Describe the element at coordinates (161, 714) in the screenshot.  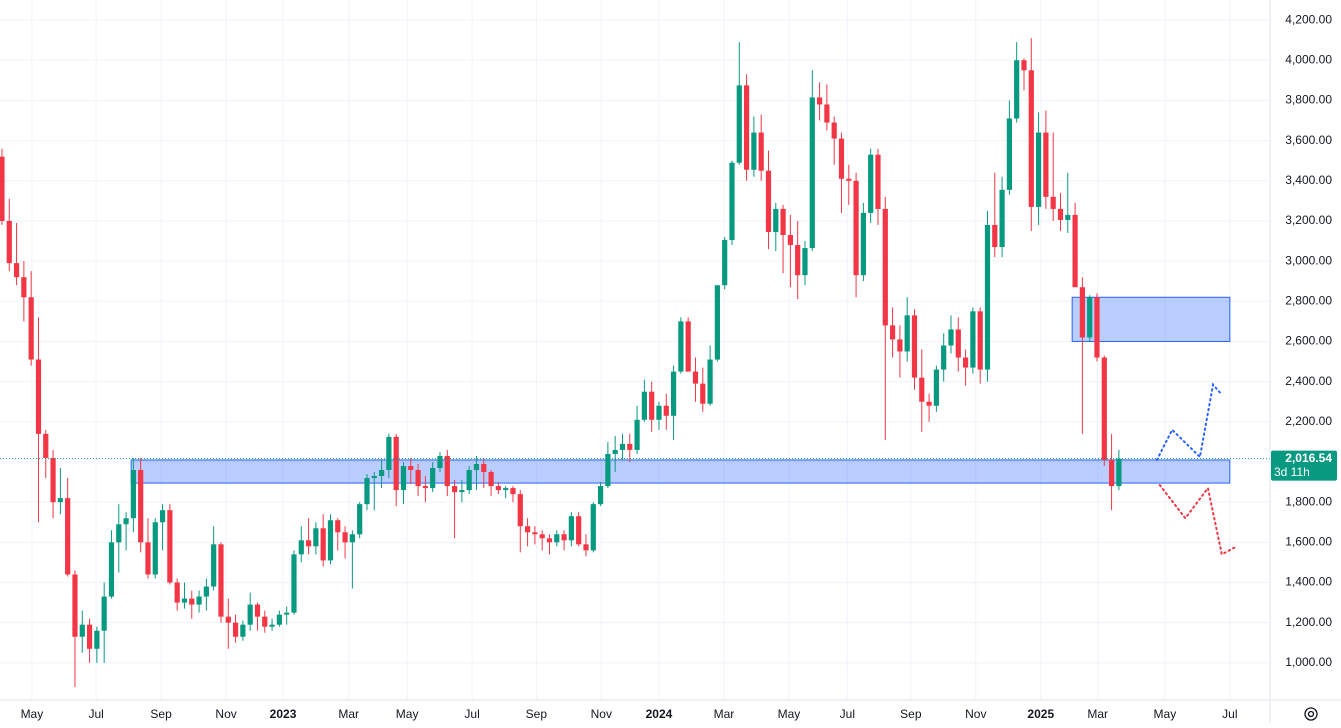
I see `x-tick-label: Sep` at that location.